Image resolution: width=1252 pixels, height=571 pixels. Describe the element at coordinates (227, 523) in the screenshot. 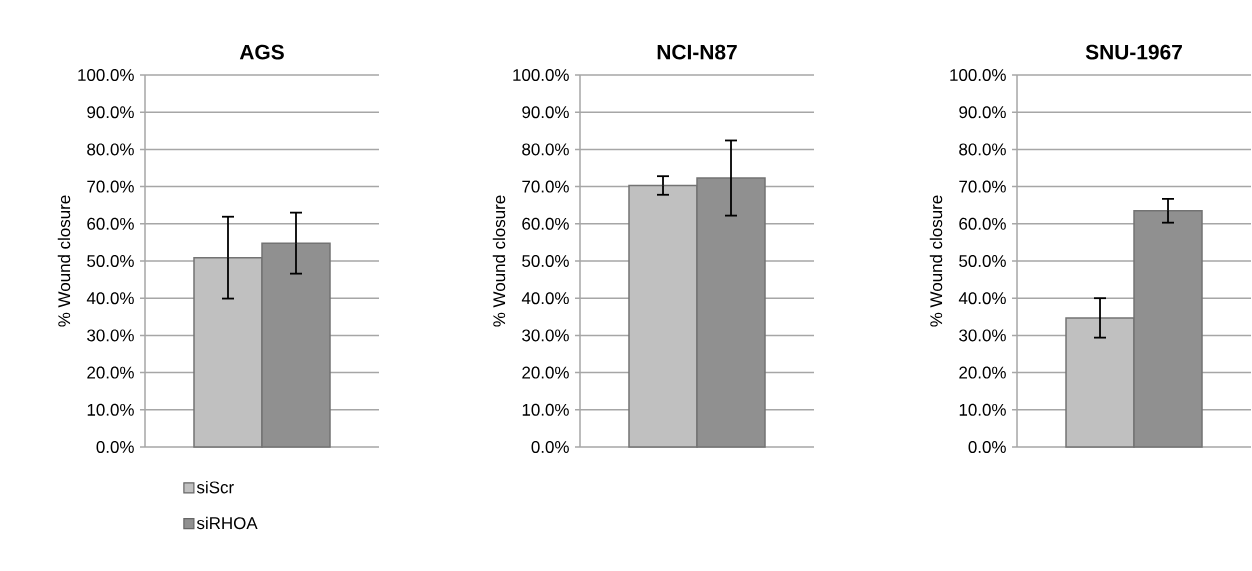

I see `legend-label: siRHOA` at that location.